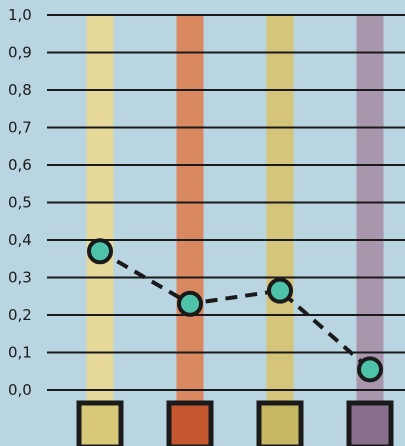 This screenshot has height=446, width=405. I want to click on y-tick-label: 0,4, so click(20, 240).